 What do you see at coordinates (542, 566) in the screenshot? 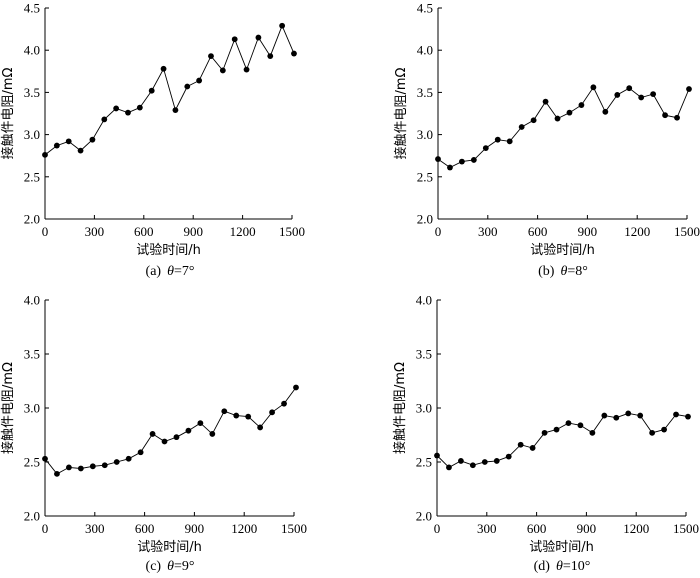
I see `caption-prefix: (d)` at bounding box center [542, 566].